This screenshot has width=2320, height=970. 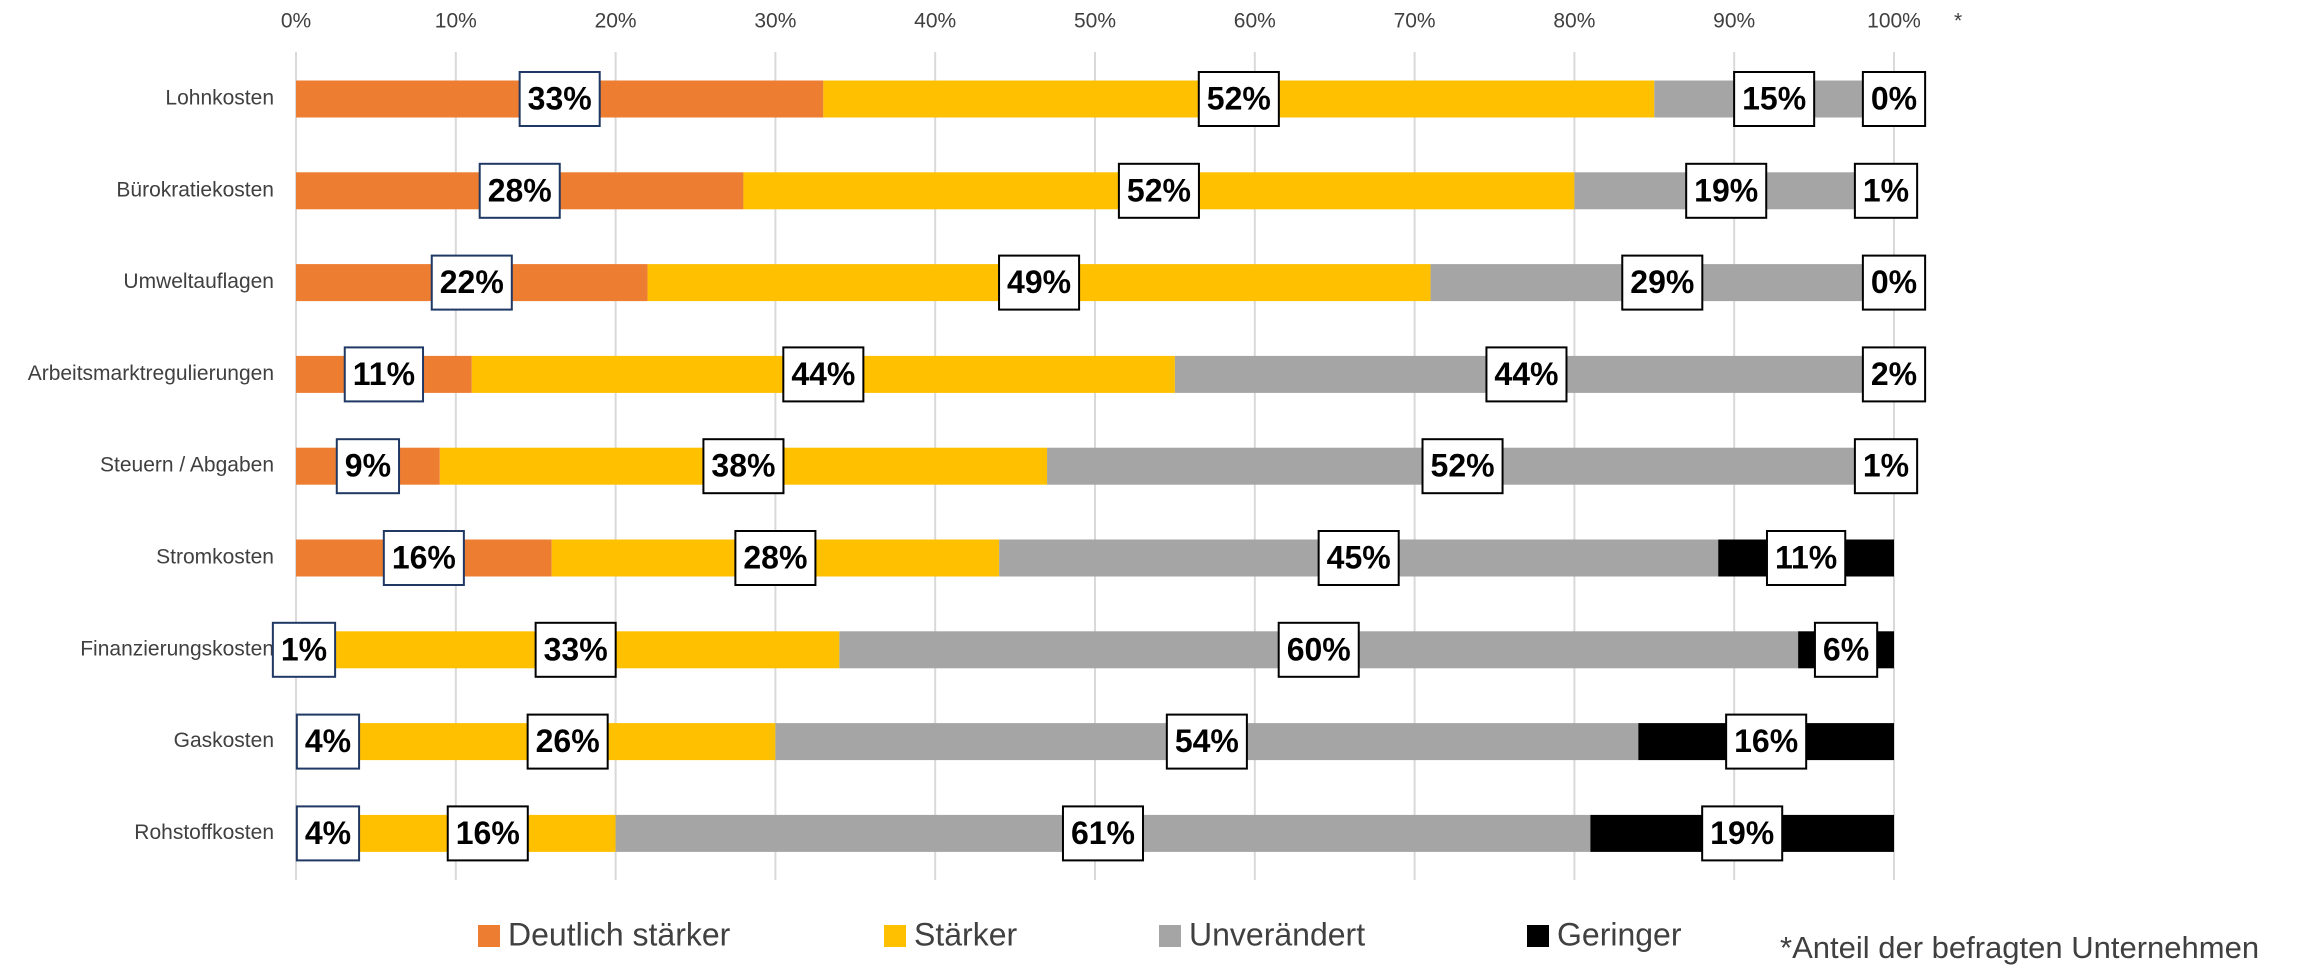 I want to click on value-label: 0%, so click(x=1894, y=99).